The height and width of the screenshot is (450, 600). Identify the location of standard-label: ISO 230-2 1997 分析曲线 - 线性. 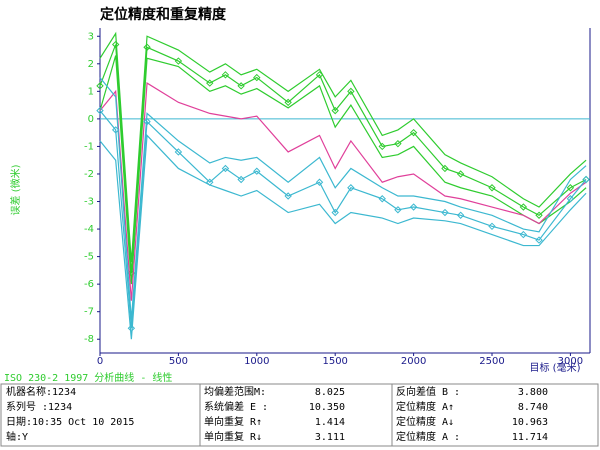
(88, 377).